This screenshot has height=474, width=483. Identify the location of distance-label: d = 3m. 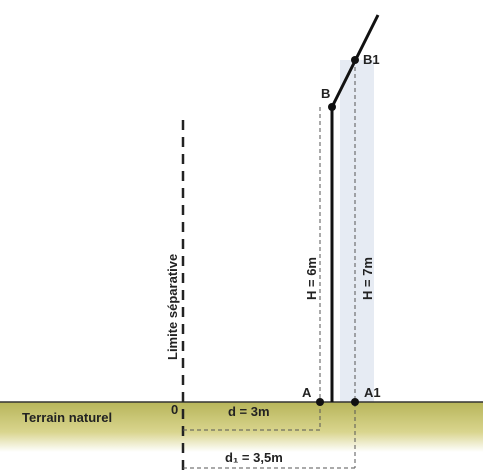
(249, 411).